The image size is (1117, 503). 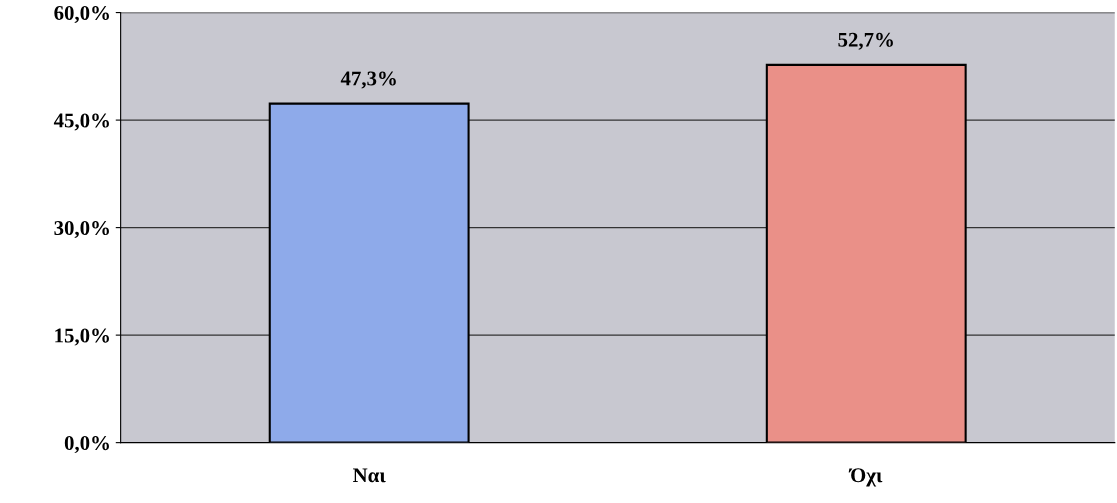 I want to click on y-tick-label: 60,0%, so click(x=81, y=14).